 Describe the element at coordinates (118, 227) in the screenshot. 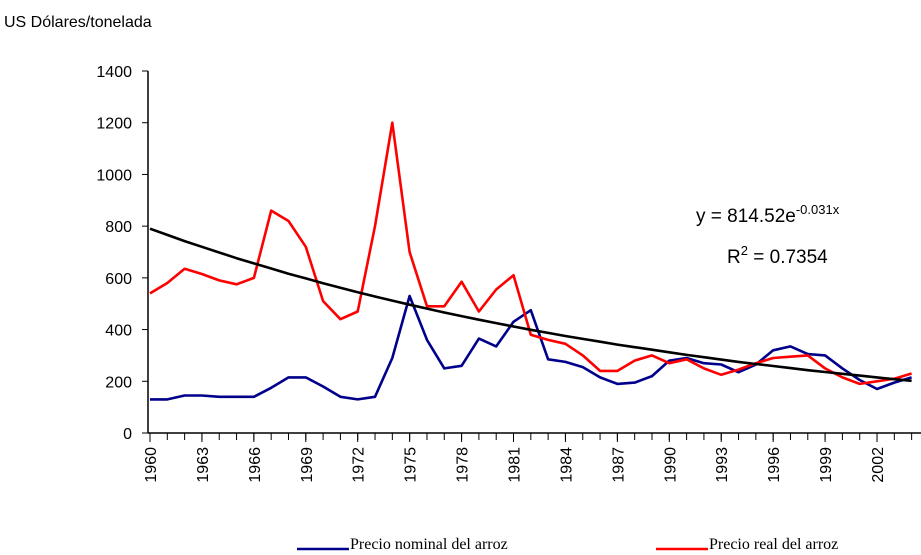

I see `y-tick-label: 800` at that location.